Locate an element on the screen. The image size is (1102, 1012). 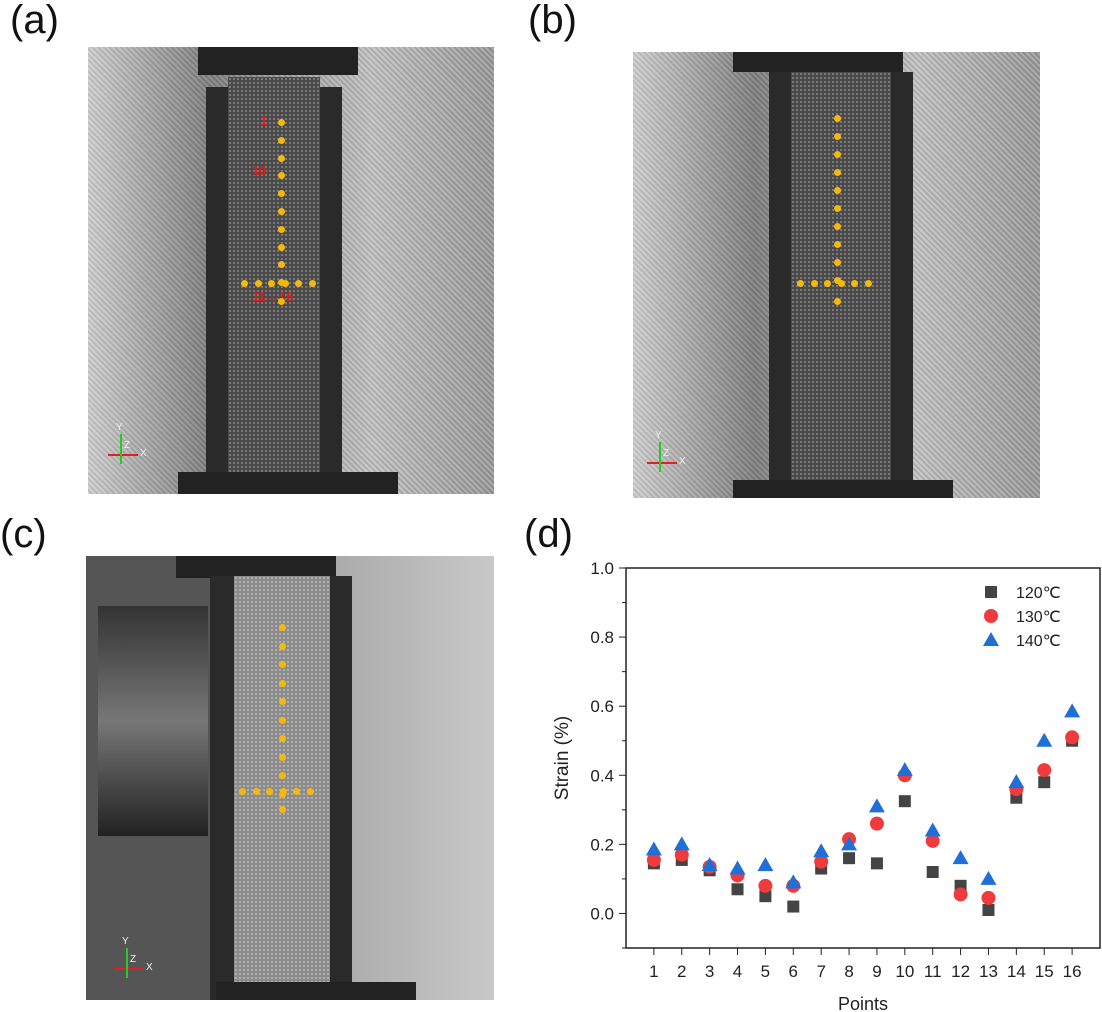
legend-marker-circle is located at coordinates (991, 616).